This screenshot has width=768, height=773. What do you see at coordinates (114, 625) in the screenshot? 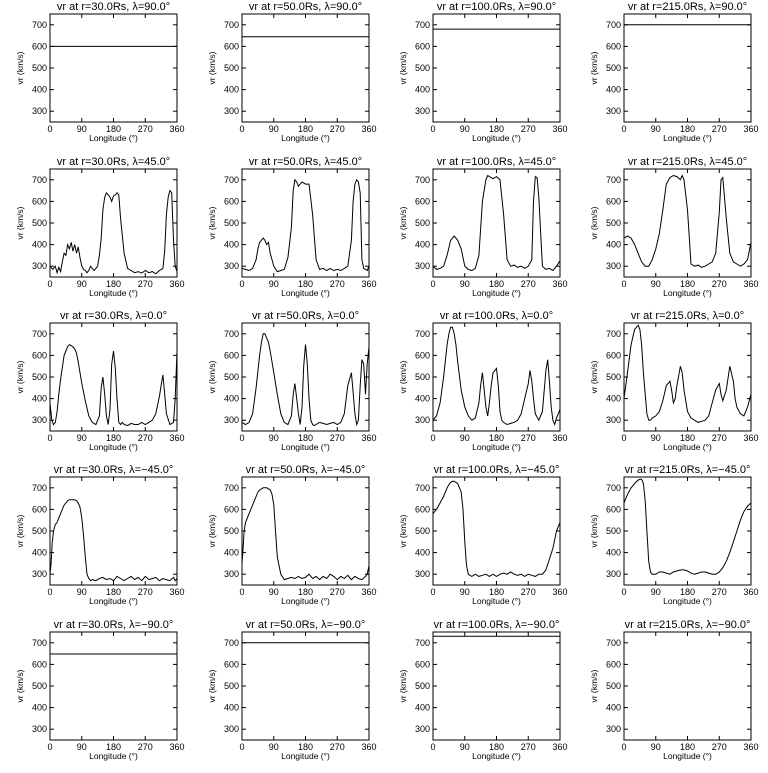
I see `panel-title: vr at r=30.0Rs, λ=−90.0°` at bounding box center [114, 625].